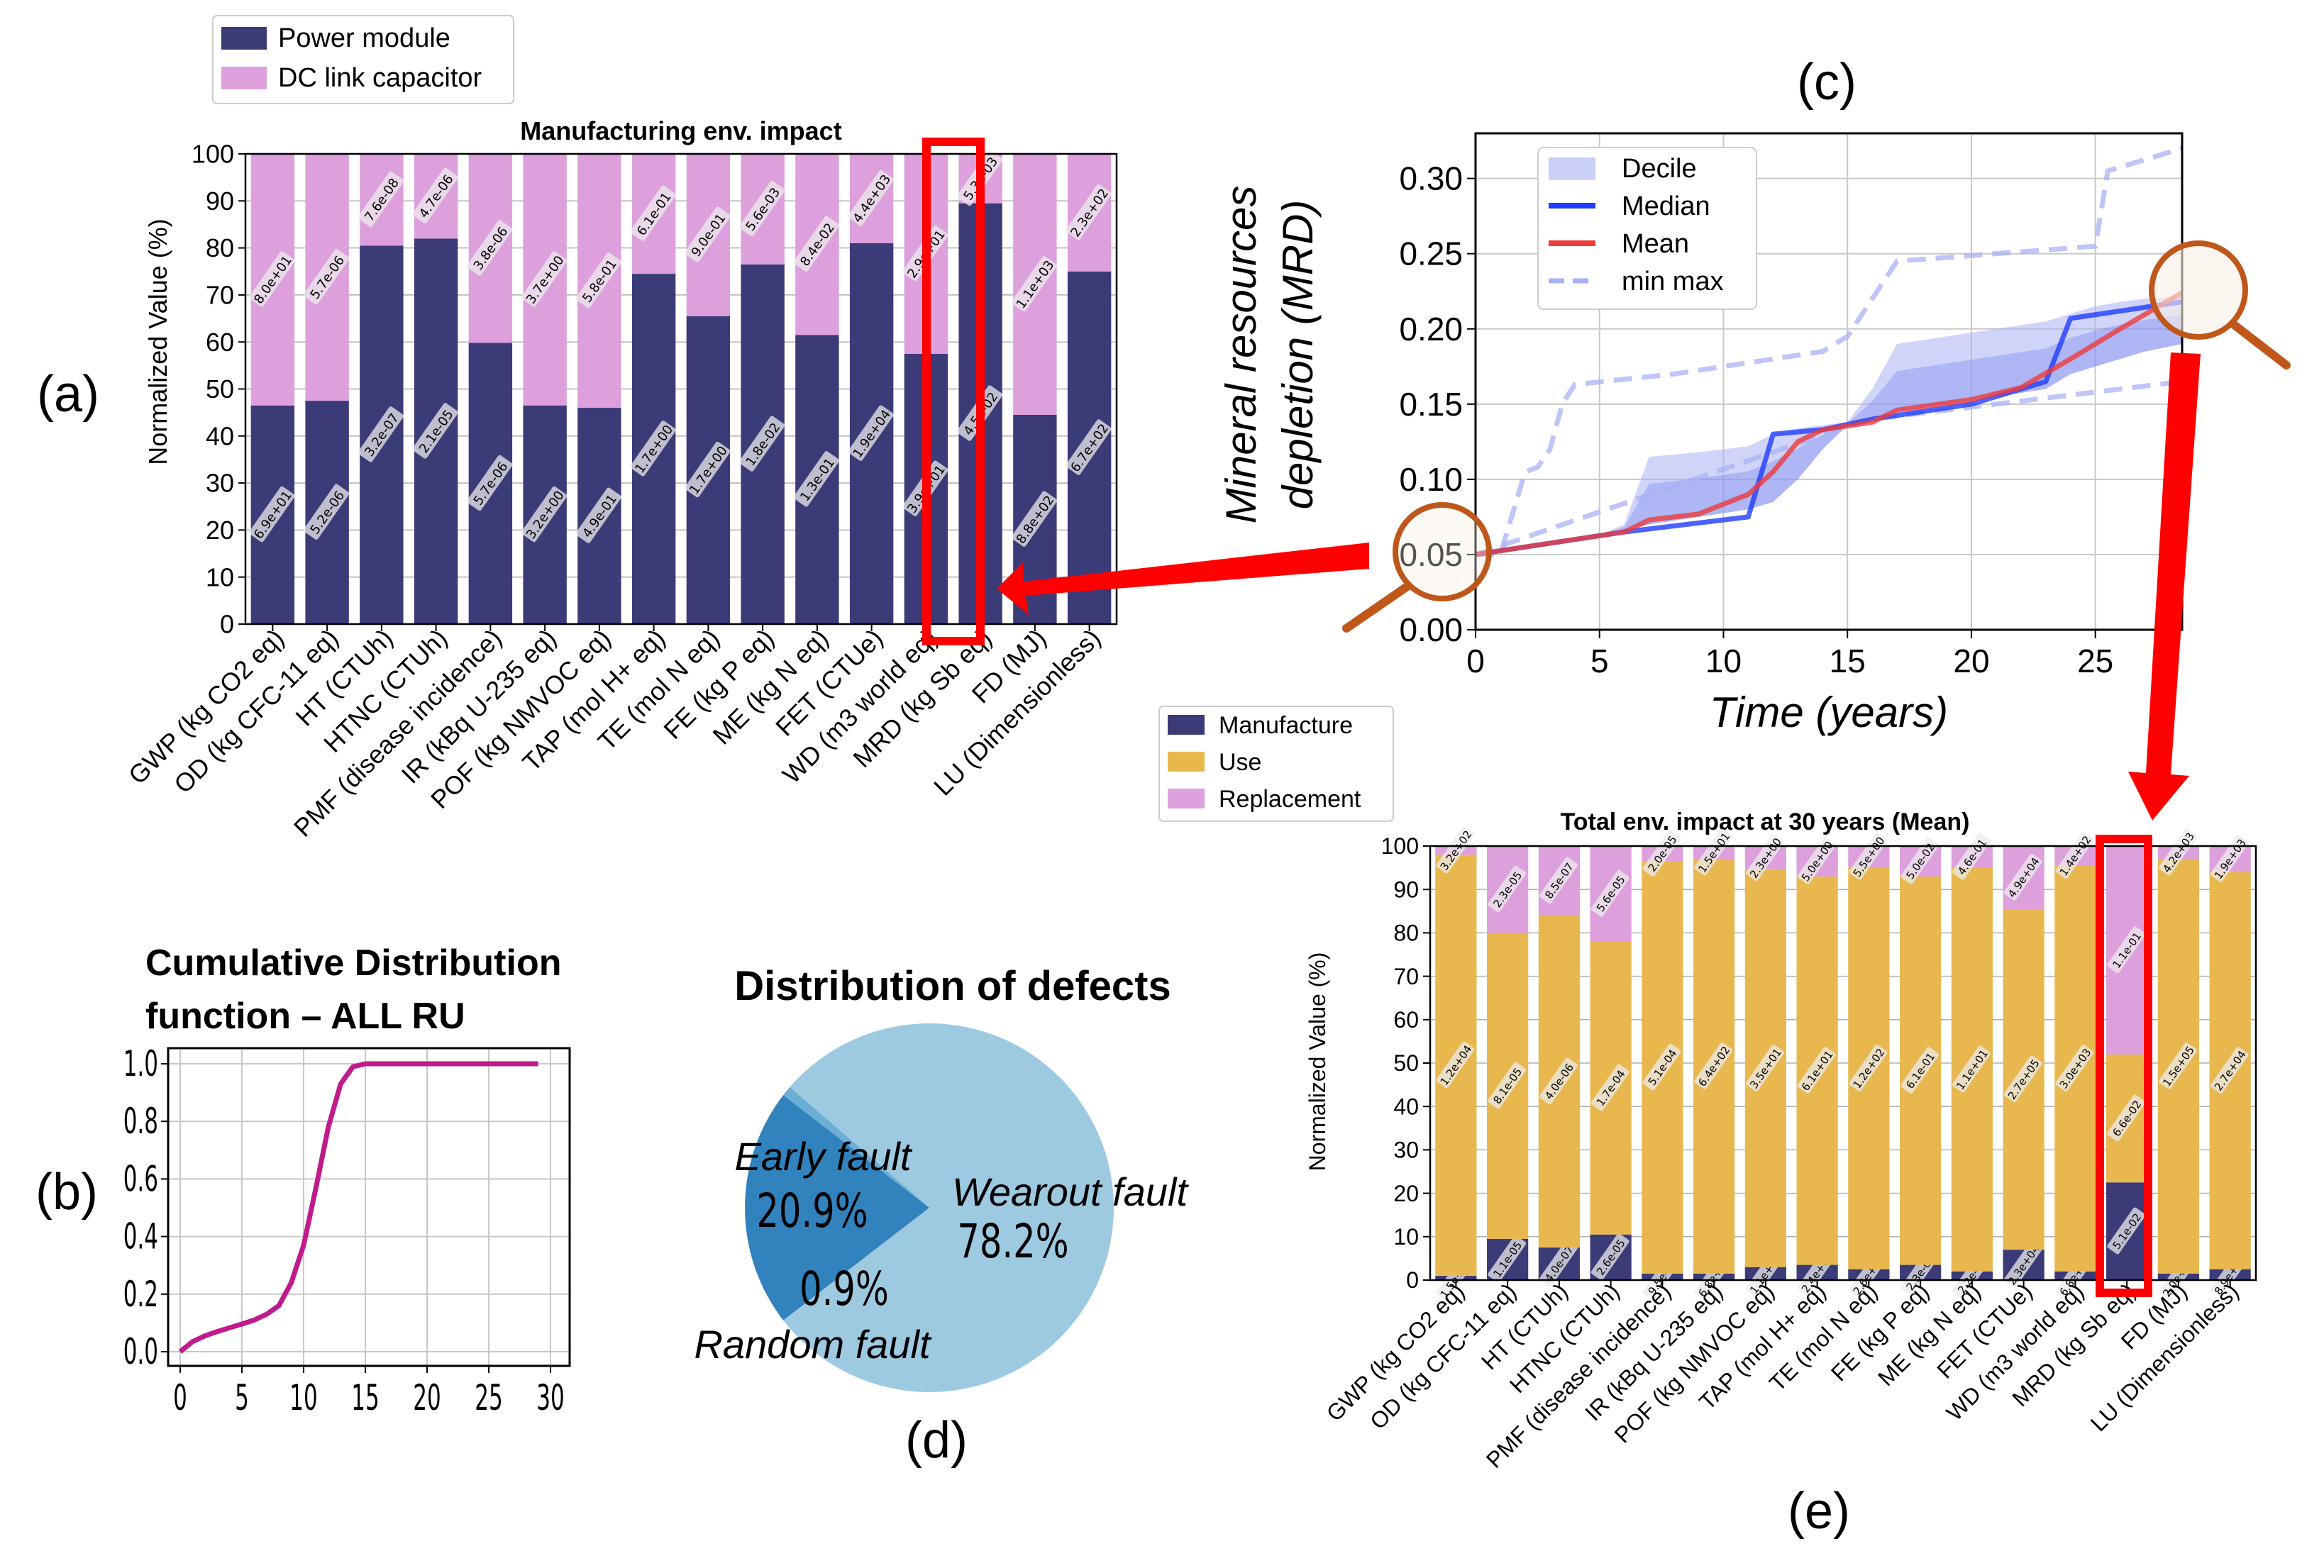 Image resolution: width=2324 pixels, height=1568 pixels. I want to click on y-tick-label: 0.00, so click(1431, 629).